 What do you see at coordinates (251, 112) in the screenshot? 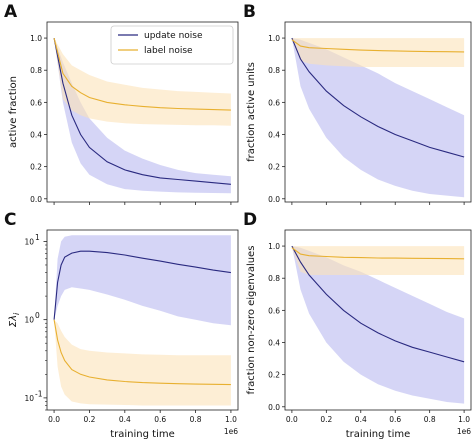
I see `y-axis-label: fraction active units` at bounding box center [251, 112].